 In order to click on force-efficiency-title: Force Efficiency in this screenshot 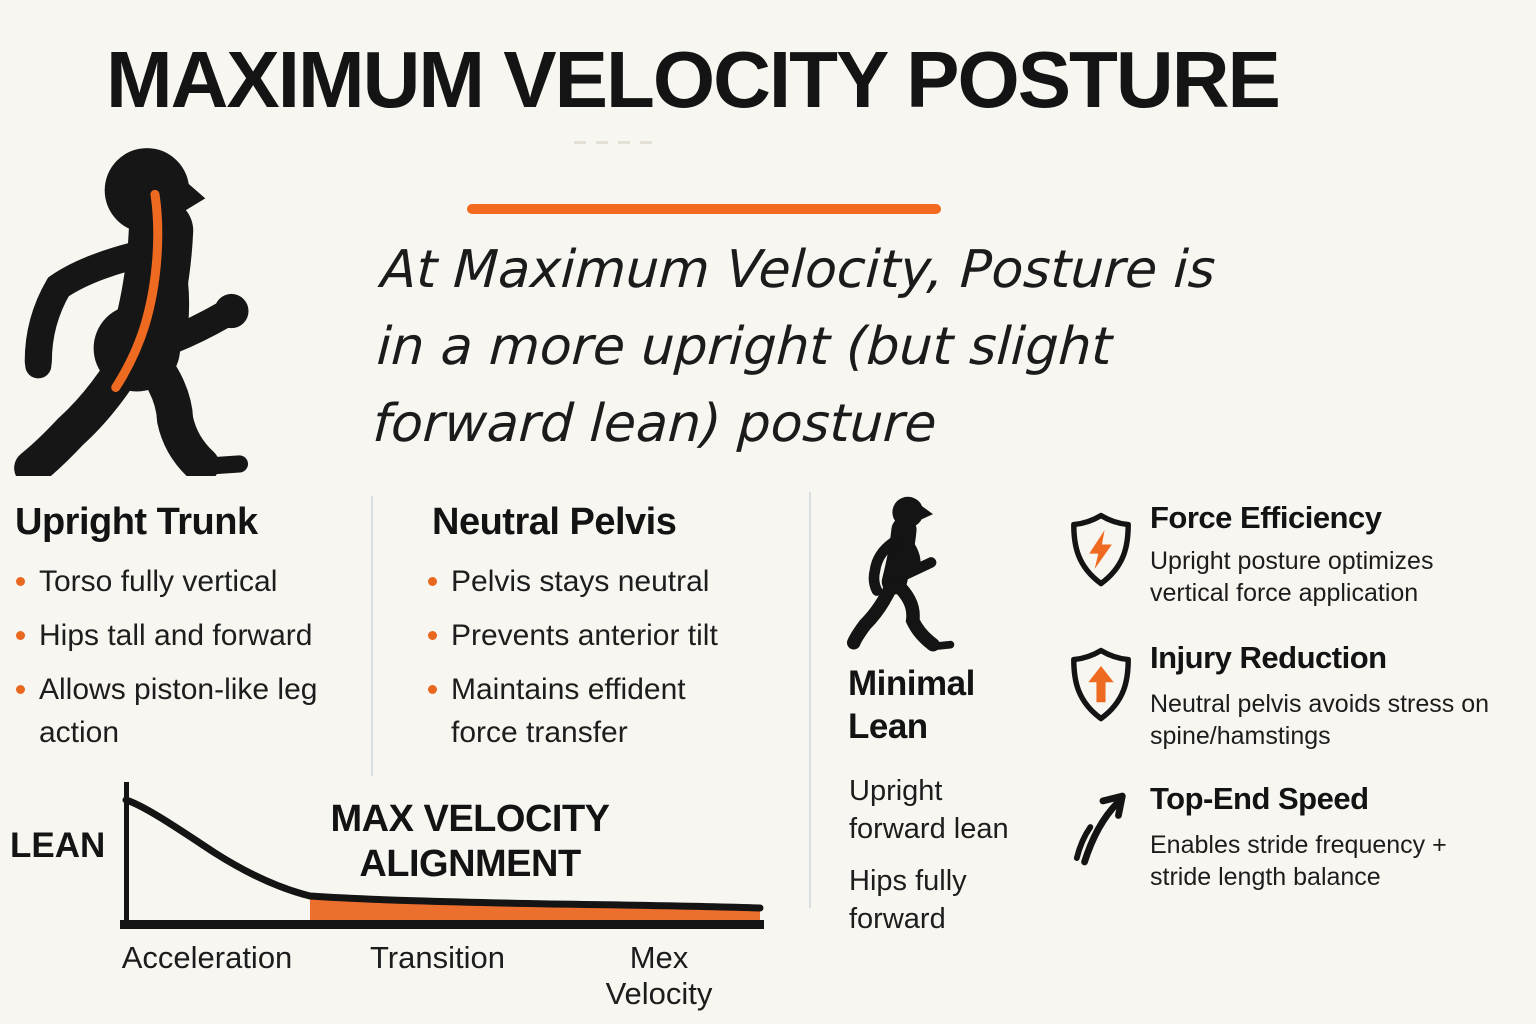, I will do `click(1266, 517)`.